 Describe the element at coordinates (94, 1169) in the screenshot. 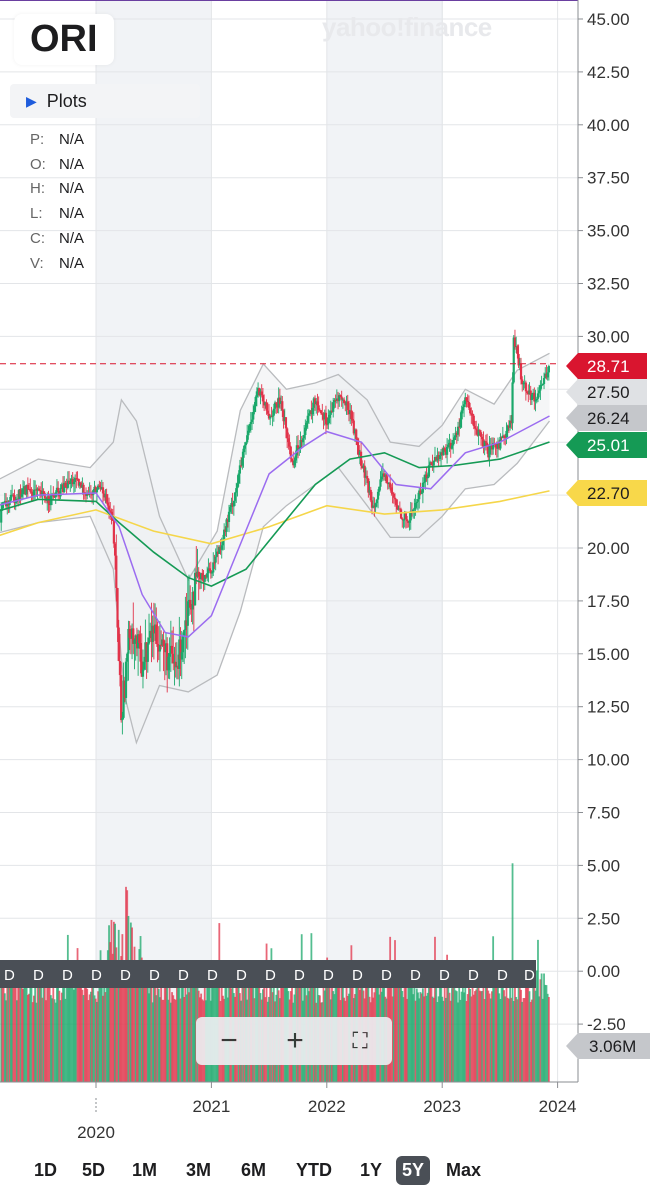

I see `range-5d-button: 5D` at that location.